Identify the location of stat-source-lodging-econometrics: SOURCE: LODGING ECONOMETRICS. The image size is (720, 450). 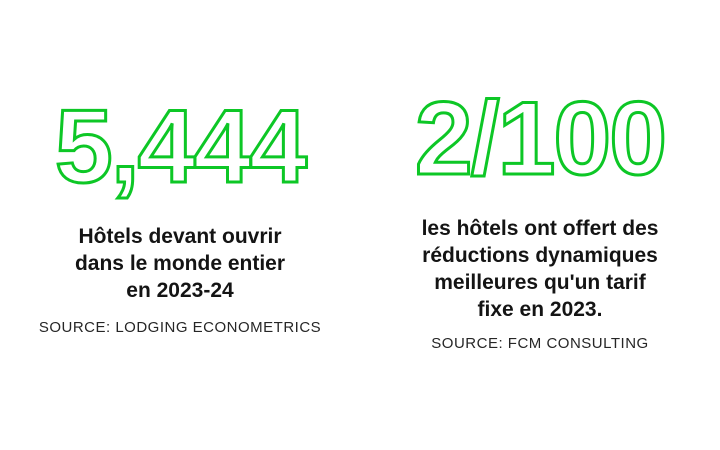
(180, 327).